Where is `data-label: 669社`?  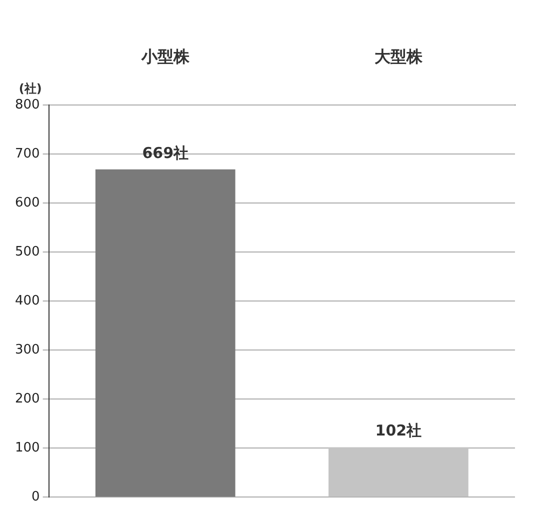 data-label: 669社 is located at coordinates (165, 153).